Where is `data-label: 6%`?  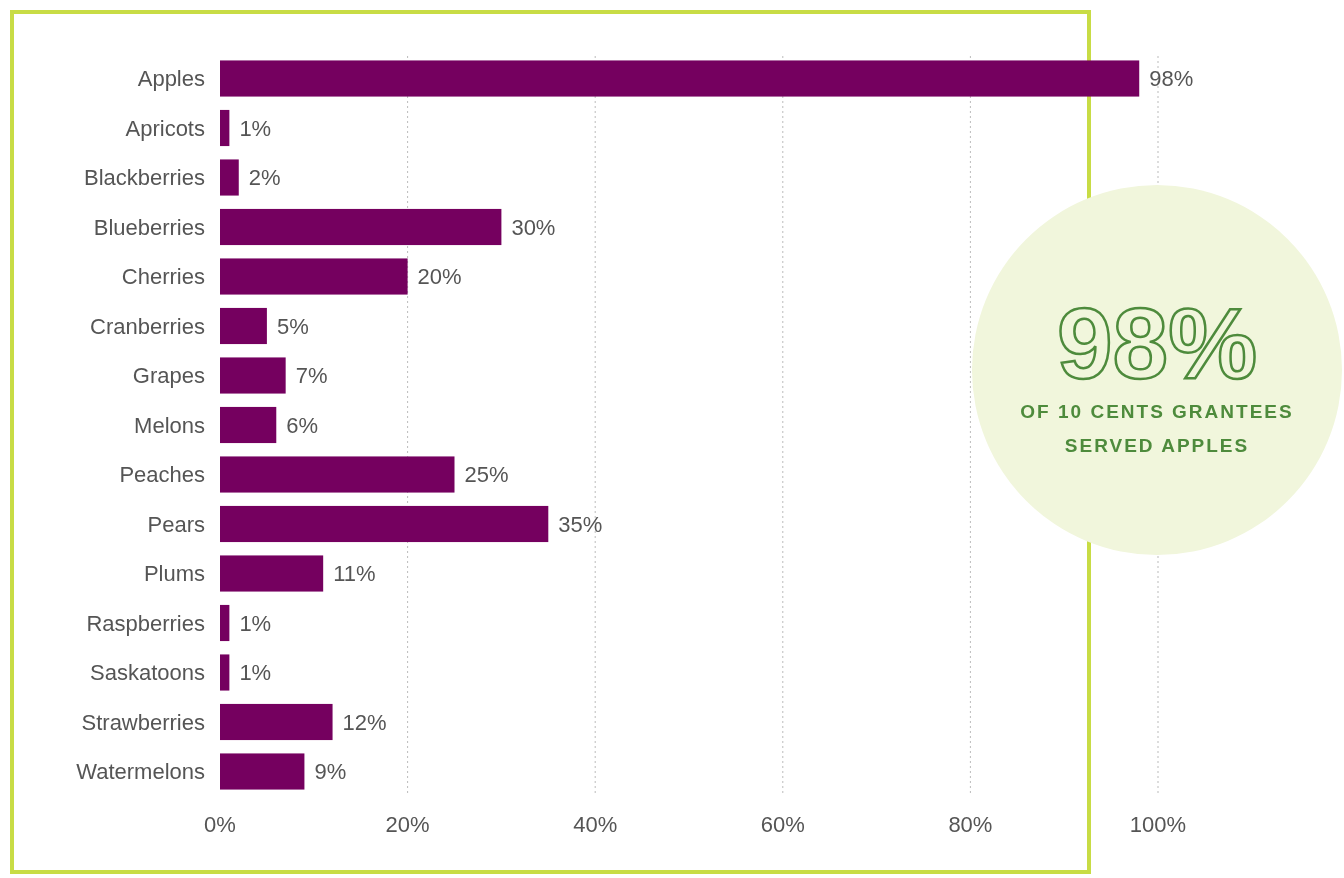 data-label: 6% is located at coordinates (302, 425).